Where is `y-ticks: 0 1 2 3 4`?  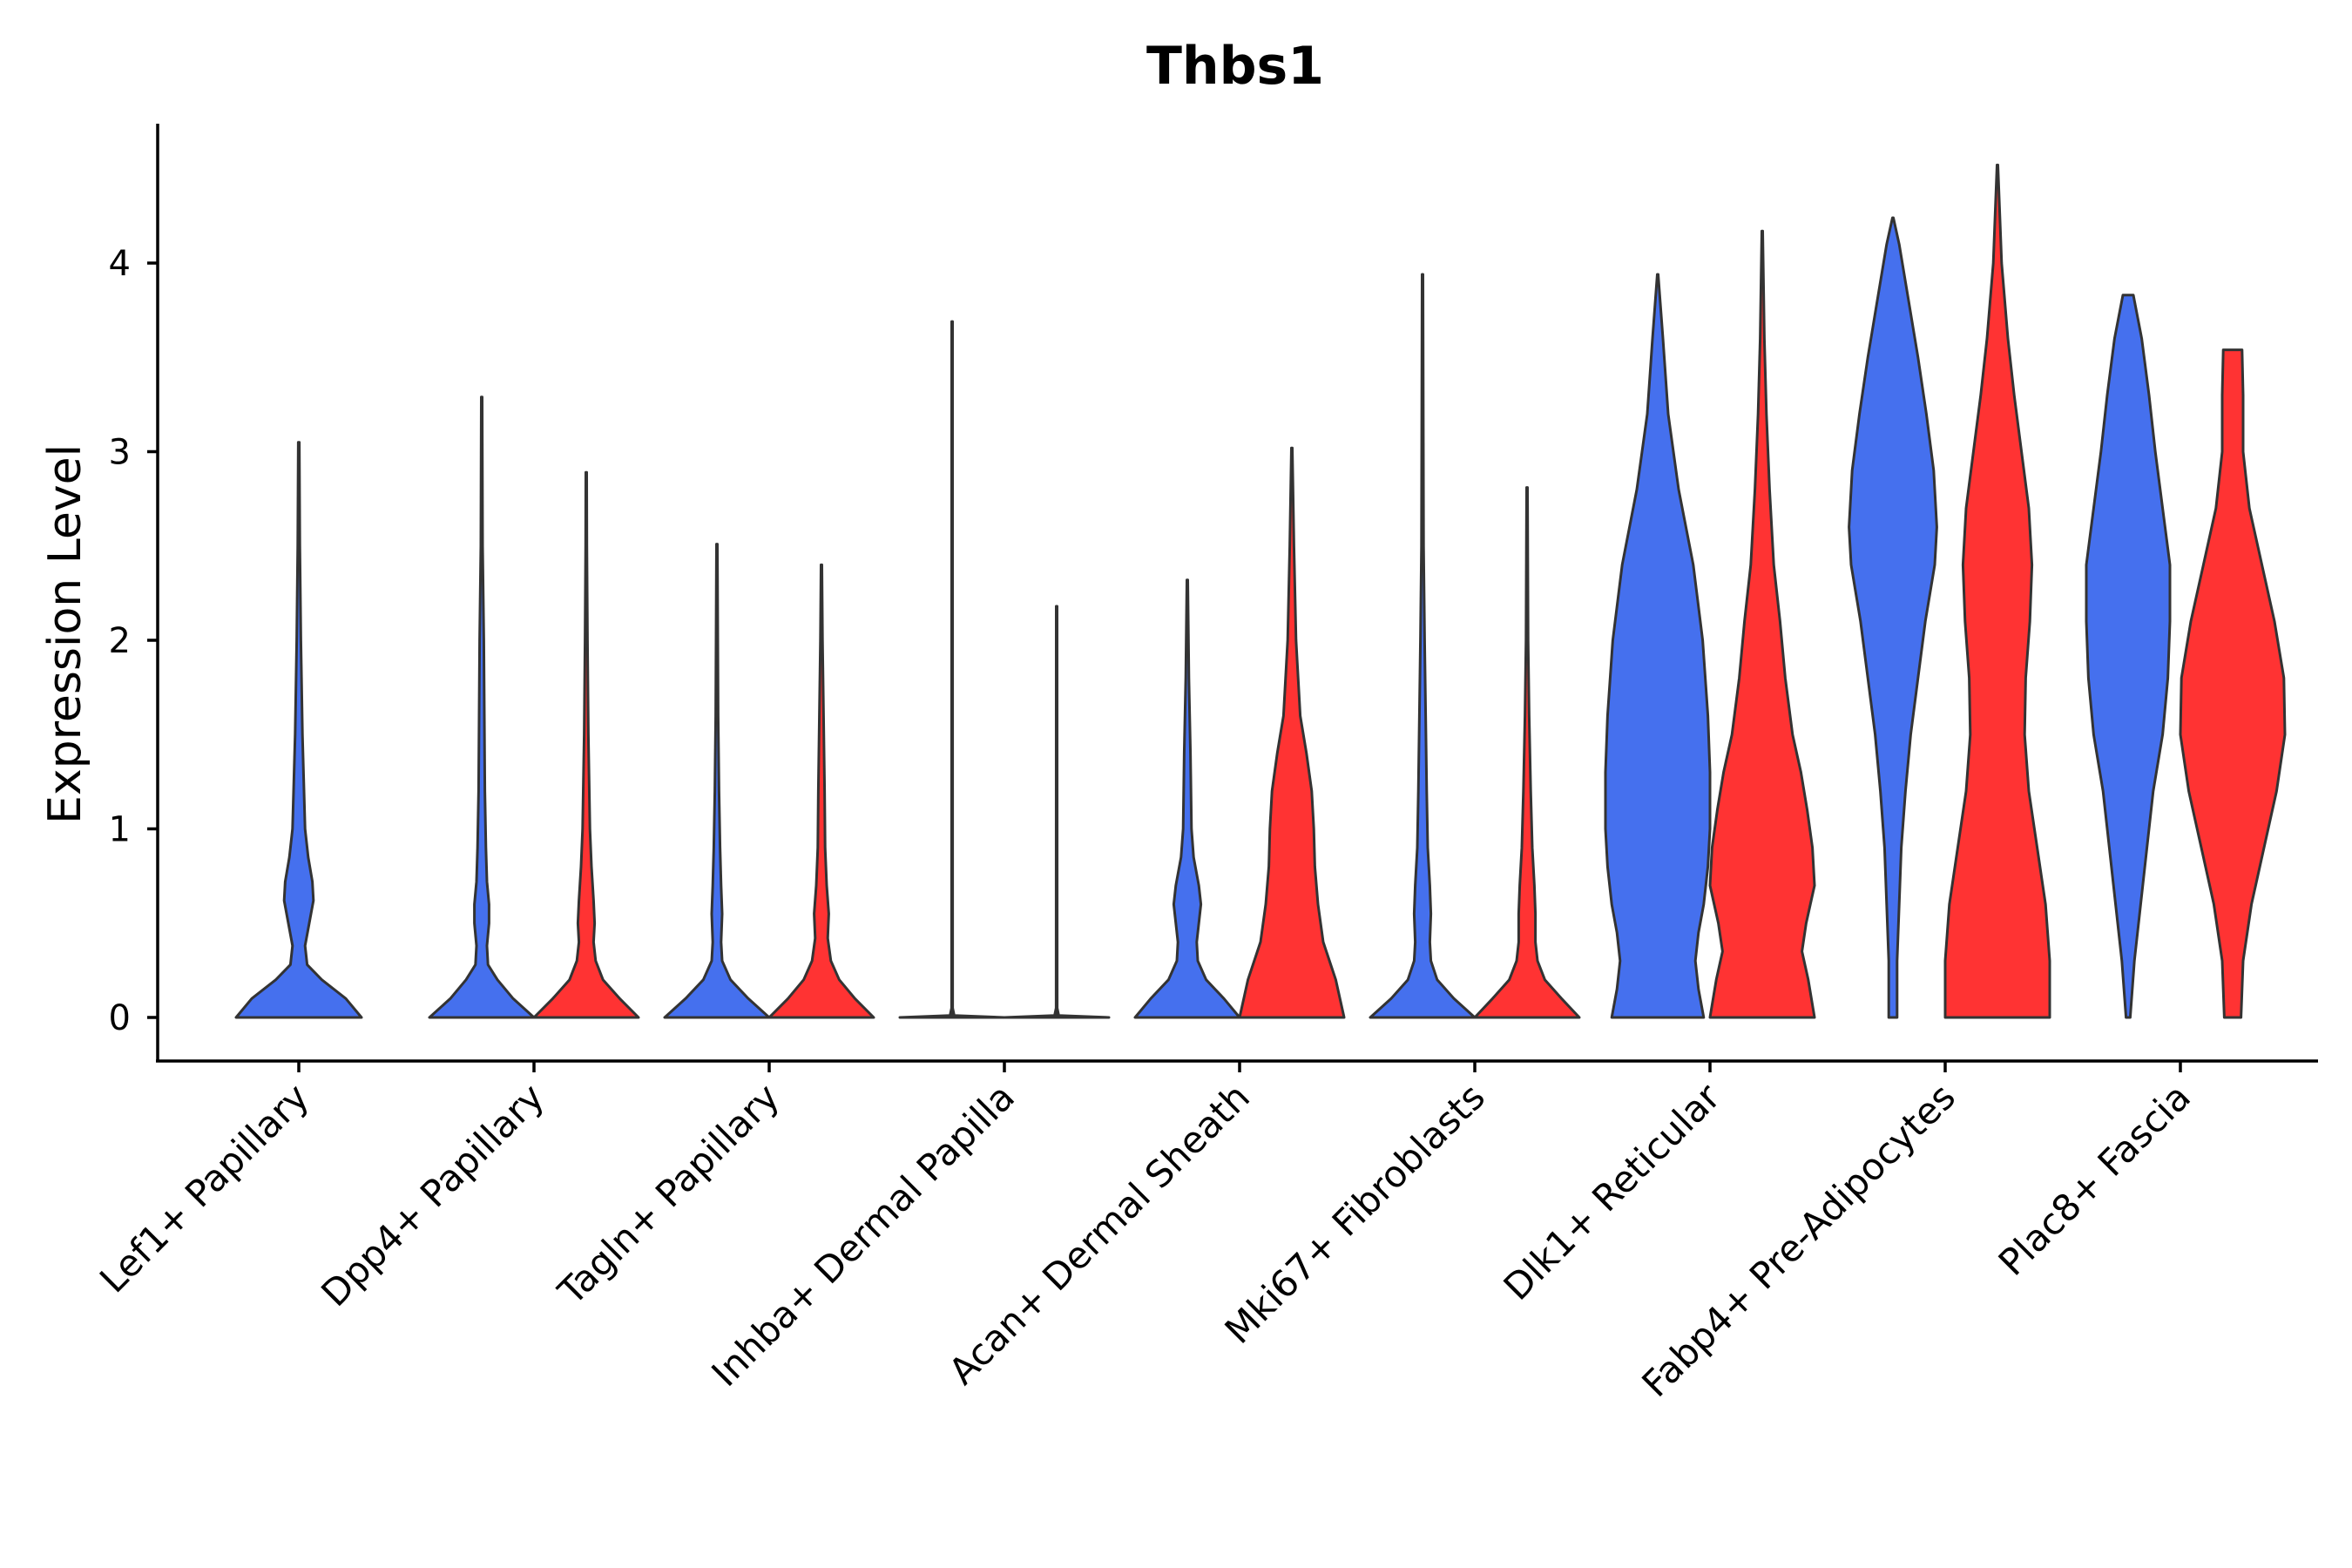
y-ticks: 0 1 2 3 4 is located at coordinates (134, 641).